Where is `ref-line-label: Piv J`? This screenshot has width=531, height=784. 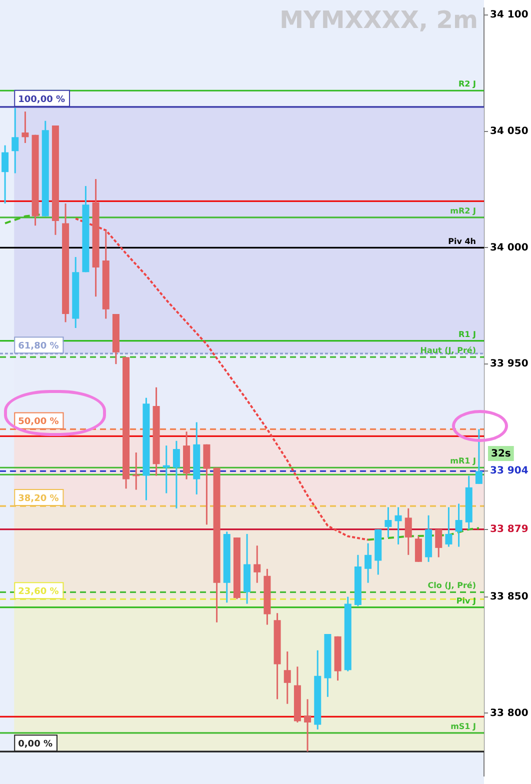
ref-line-label: Piv J is located at coordinates (466, 601).